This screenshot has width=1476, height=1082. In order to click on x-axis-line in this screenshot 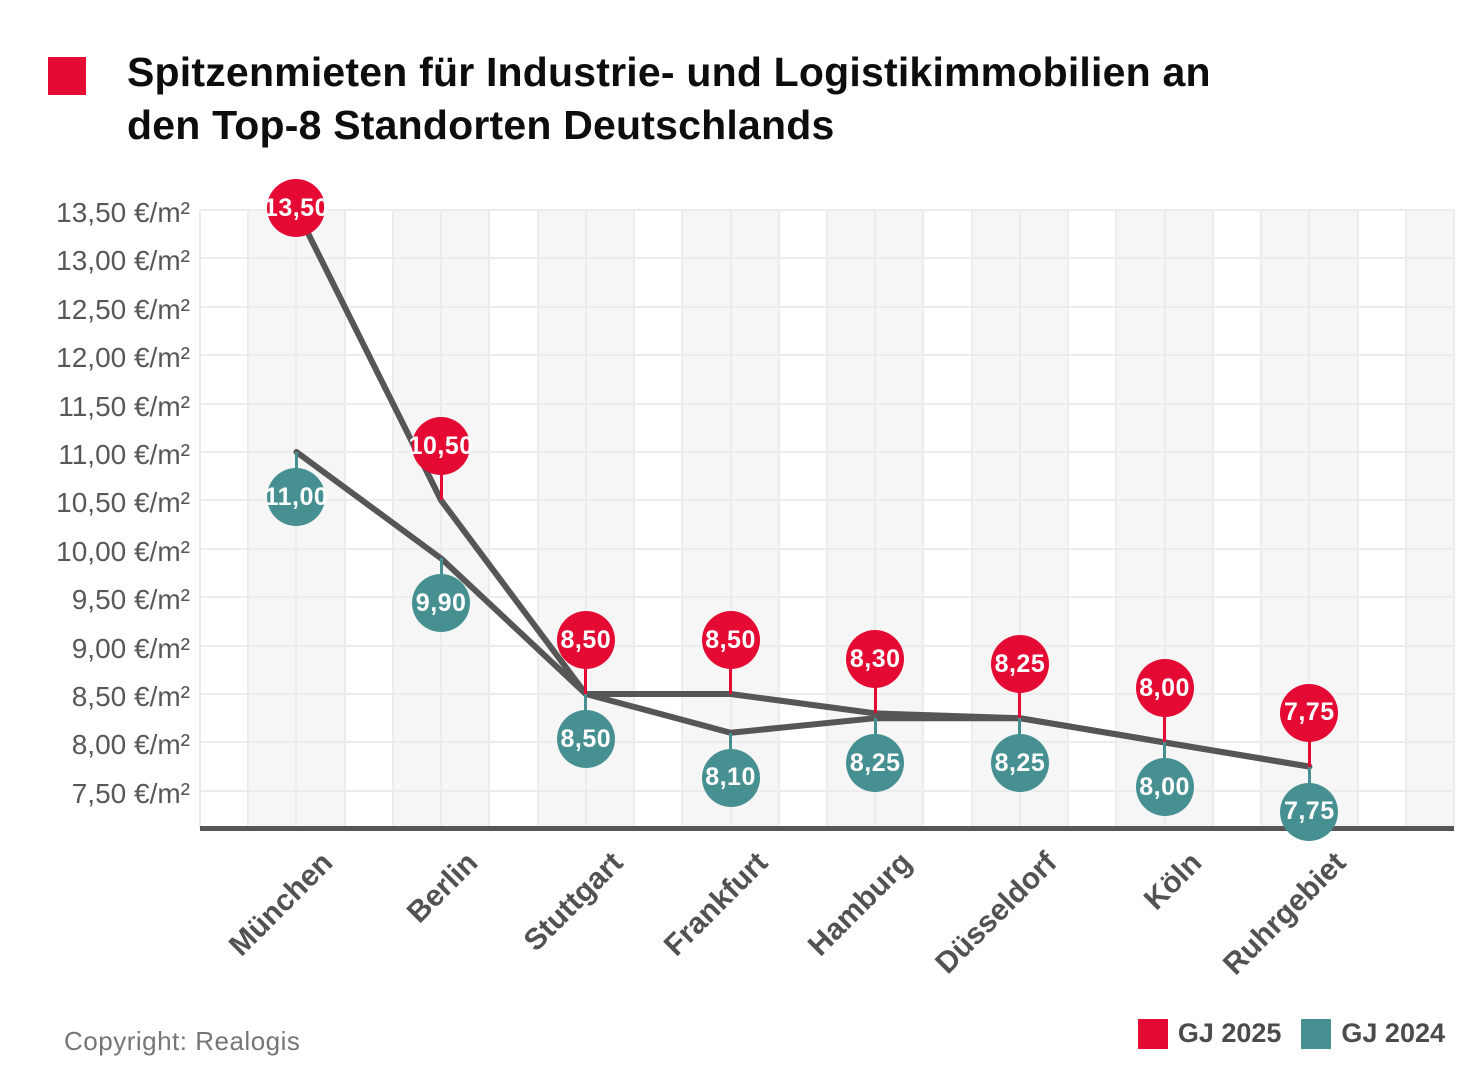, I will do `click(827, 828)`.